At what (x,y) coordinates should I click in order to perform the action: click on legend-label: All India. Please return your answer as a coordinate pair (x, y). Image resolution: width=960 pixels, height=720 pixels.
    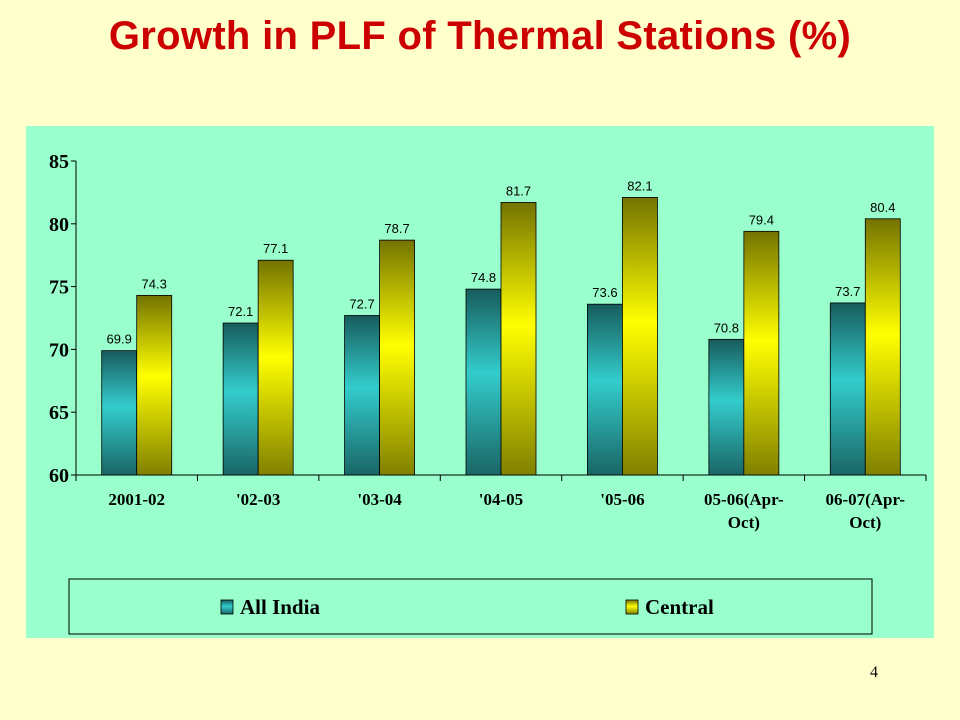
    Looking at the image, I should click on (280, 607).